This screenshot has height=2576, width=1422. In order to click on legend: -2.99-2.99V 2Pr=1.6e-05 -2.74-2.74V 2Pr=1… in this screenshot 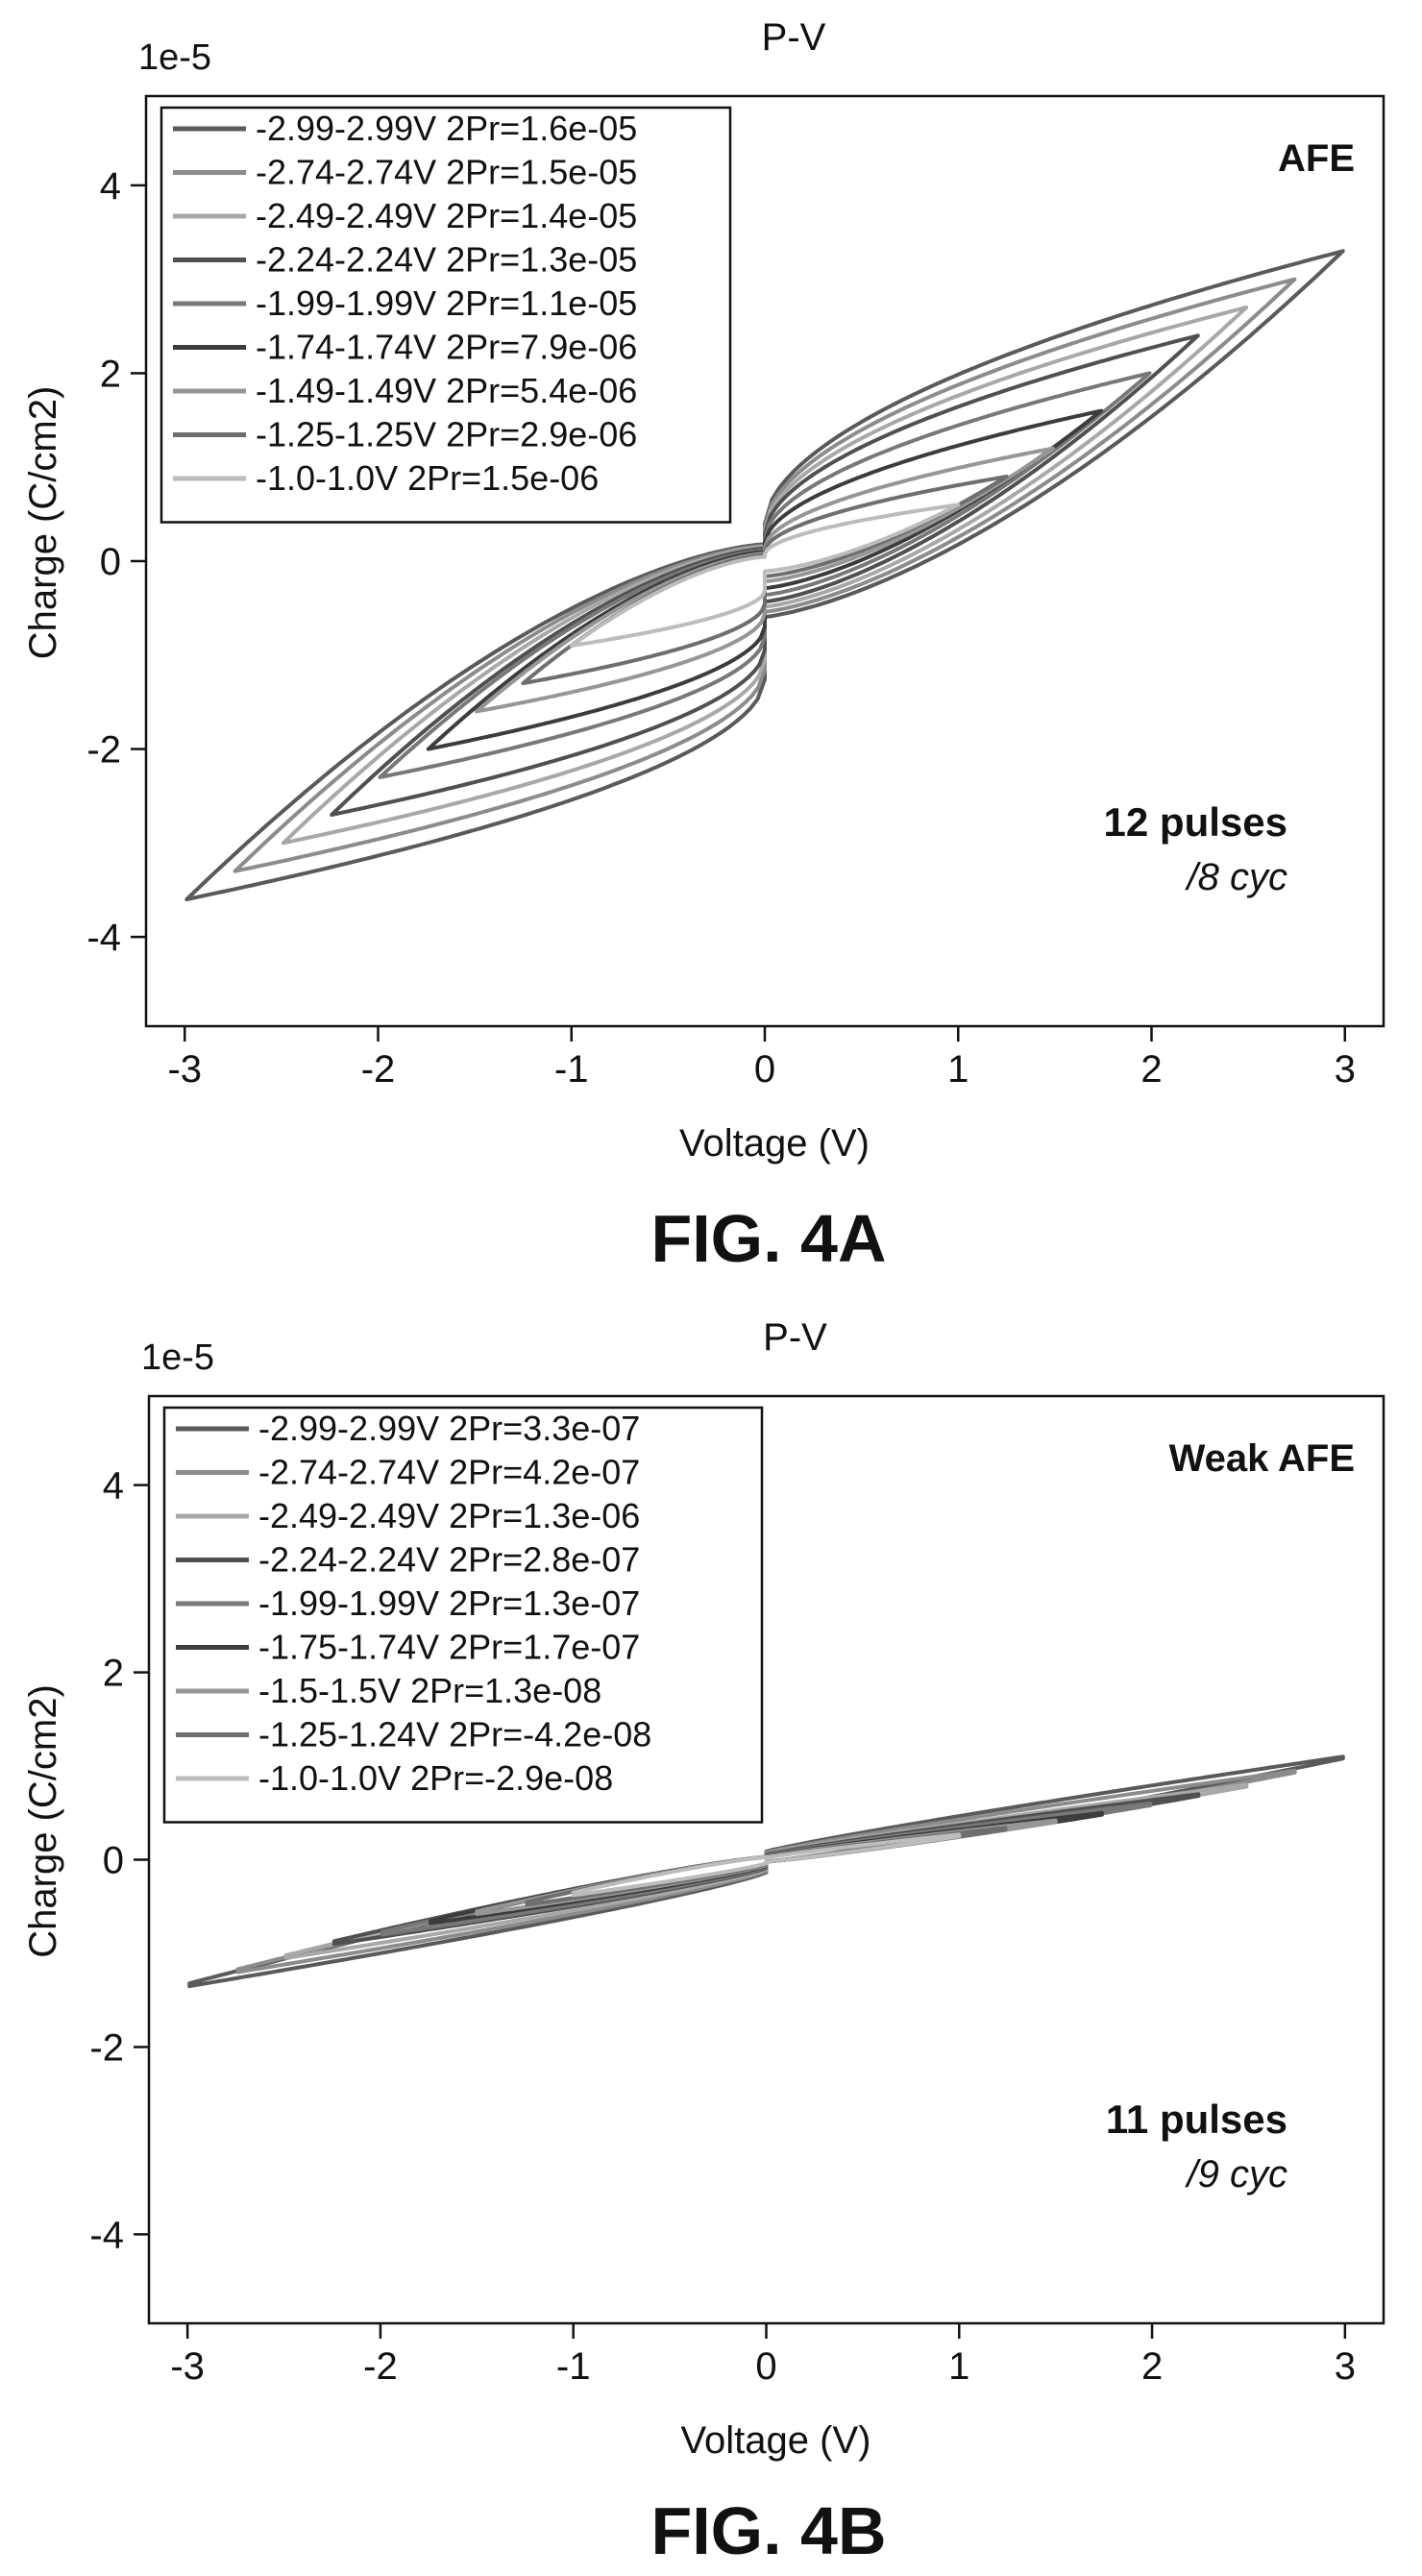, I will do `click(445, 315)`.